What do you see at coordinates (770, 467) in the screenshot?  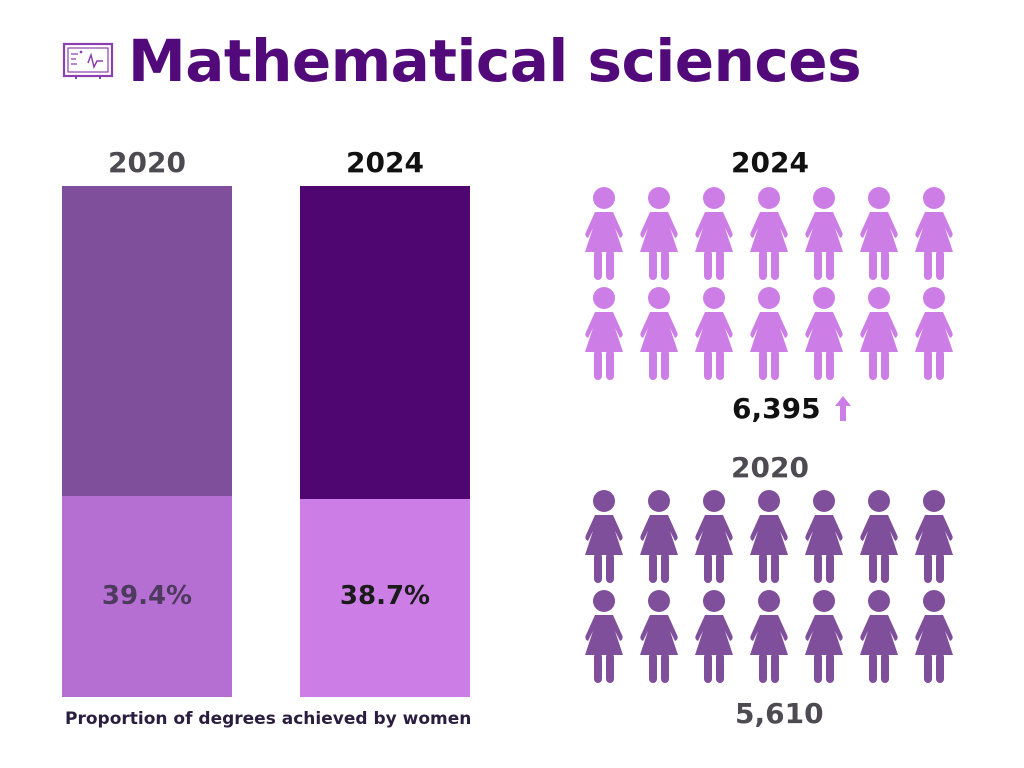 I see `pictograph-year-2020: 2020` at bounding box center [770, 467].